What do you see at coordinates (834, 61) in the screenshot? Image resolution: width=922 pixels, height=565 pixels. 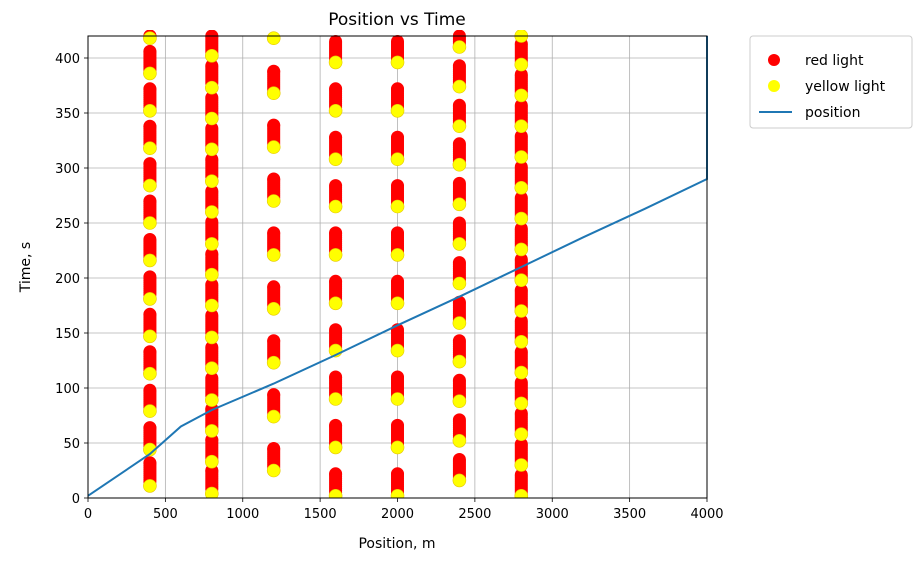 I see `legend-label-red-light: red light` at bounding box center [834, 61].